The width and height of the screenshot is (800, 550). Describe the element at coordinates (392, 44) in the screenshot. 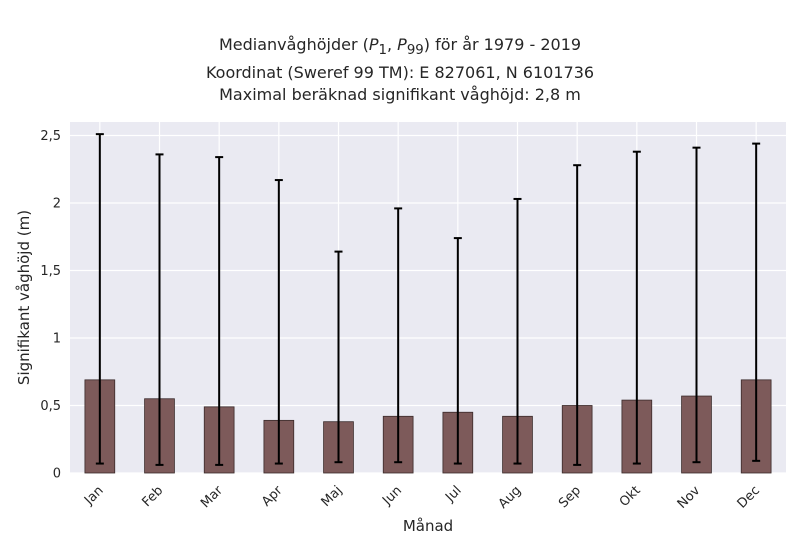

I see `title-comma: ,` at that location.